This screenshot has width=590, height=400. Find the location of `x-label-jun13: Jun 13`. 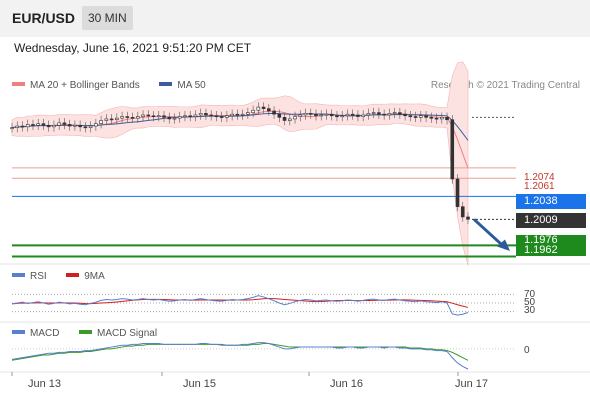

x-label-jun13: Jun 13 is located at coordinates (45, 384).